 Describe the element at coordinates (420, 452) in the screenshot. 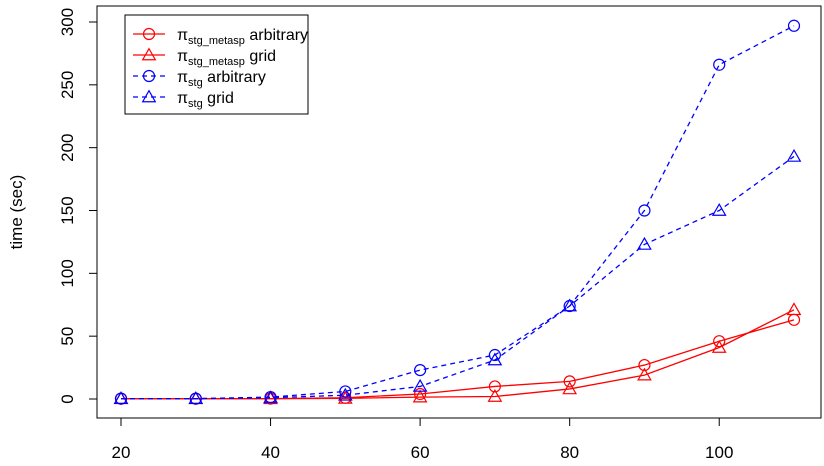

I see `x-tick-label: 60` at that location.